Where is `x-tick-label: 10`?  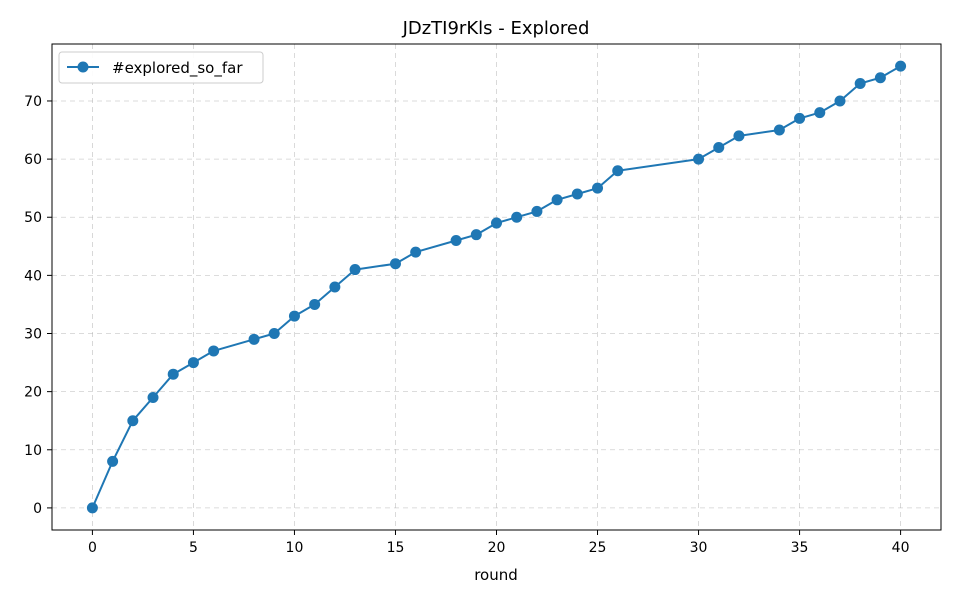
x-tick-label: 10 is located at coordinates (295, 548).